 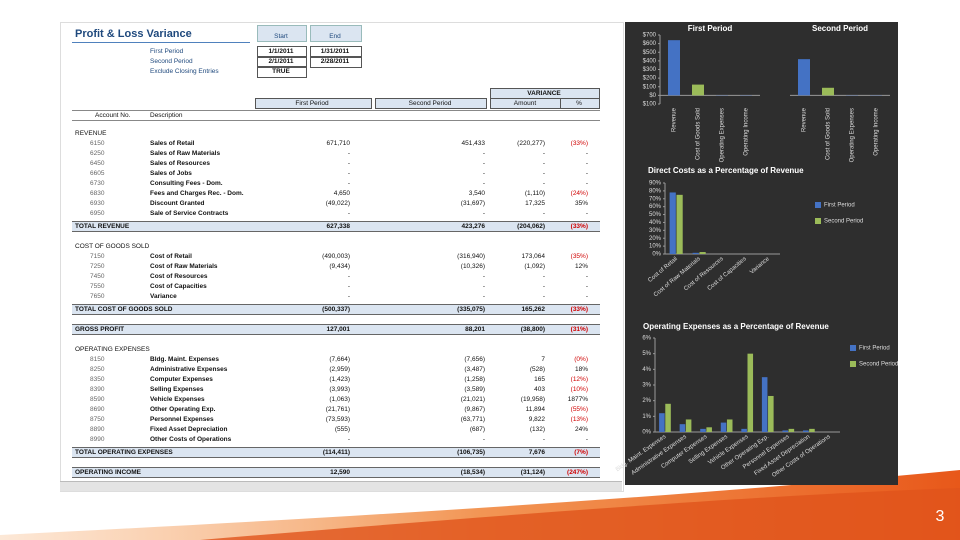 I want to click on chart-title: Direct Costs as a Percentage of Revenue, so click(x=726, y=170).